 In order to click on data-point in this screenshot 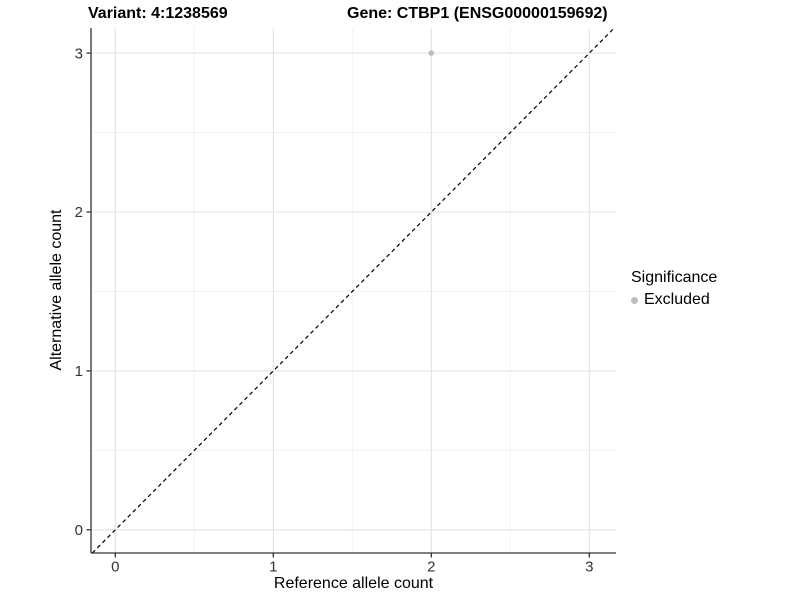, I will do `click(431, 53)`.